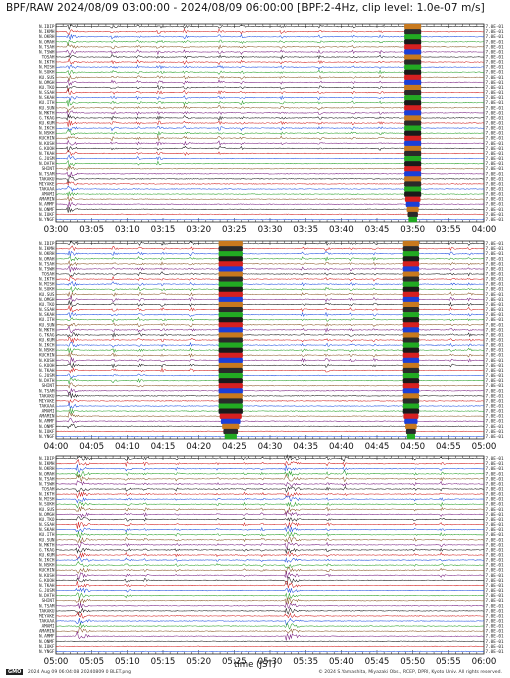 Image resolution: width=510 pixels, height=678 pixels. Describe the element at coordinates (270, 319) in the screenshot. I see `trace-ku-ith` at that location.